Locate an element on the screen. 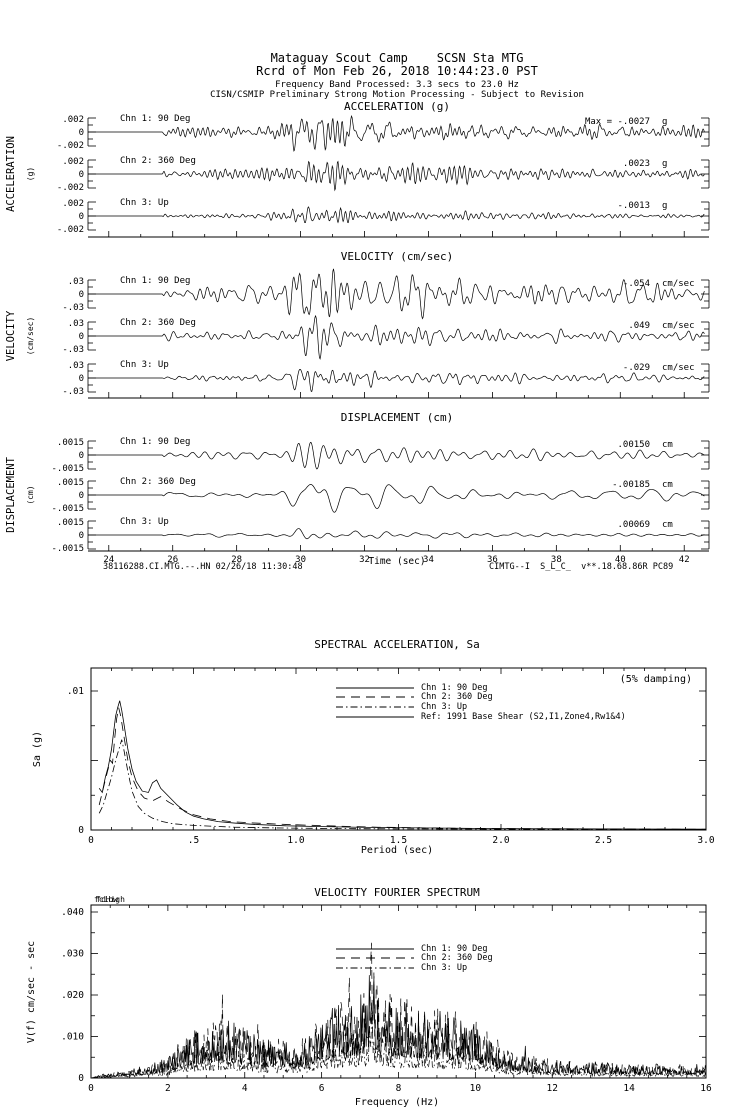 The image size is (739, 1115). sa-y-axis-label: Sa (g) is located at coordinates (37, 749).